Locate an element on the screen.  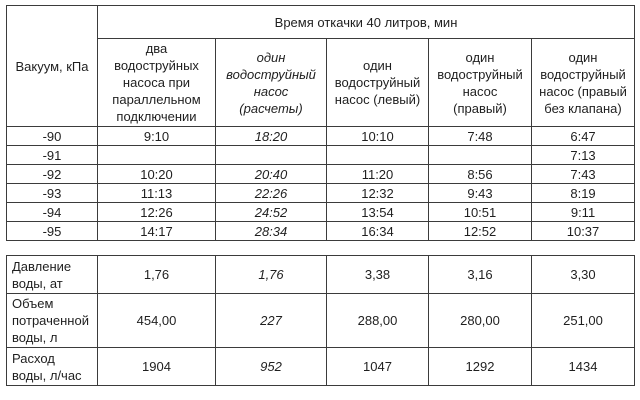
pump-column-header-4: один водоструйный насос (правый) is located at coordinates (480, 82).